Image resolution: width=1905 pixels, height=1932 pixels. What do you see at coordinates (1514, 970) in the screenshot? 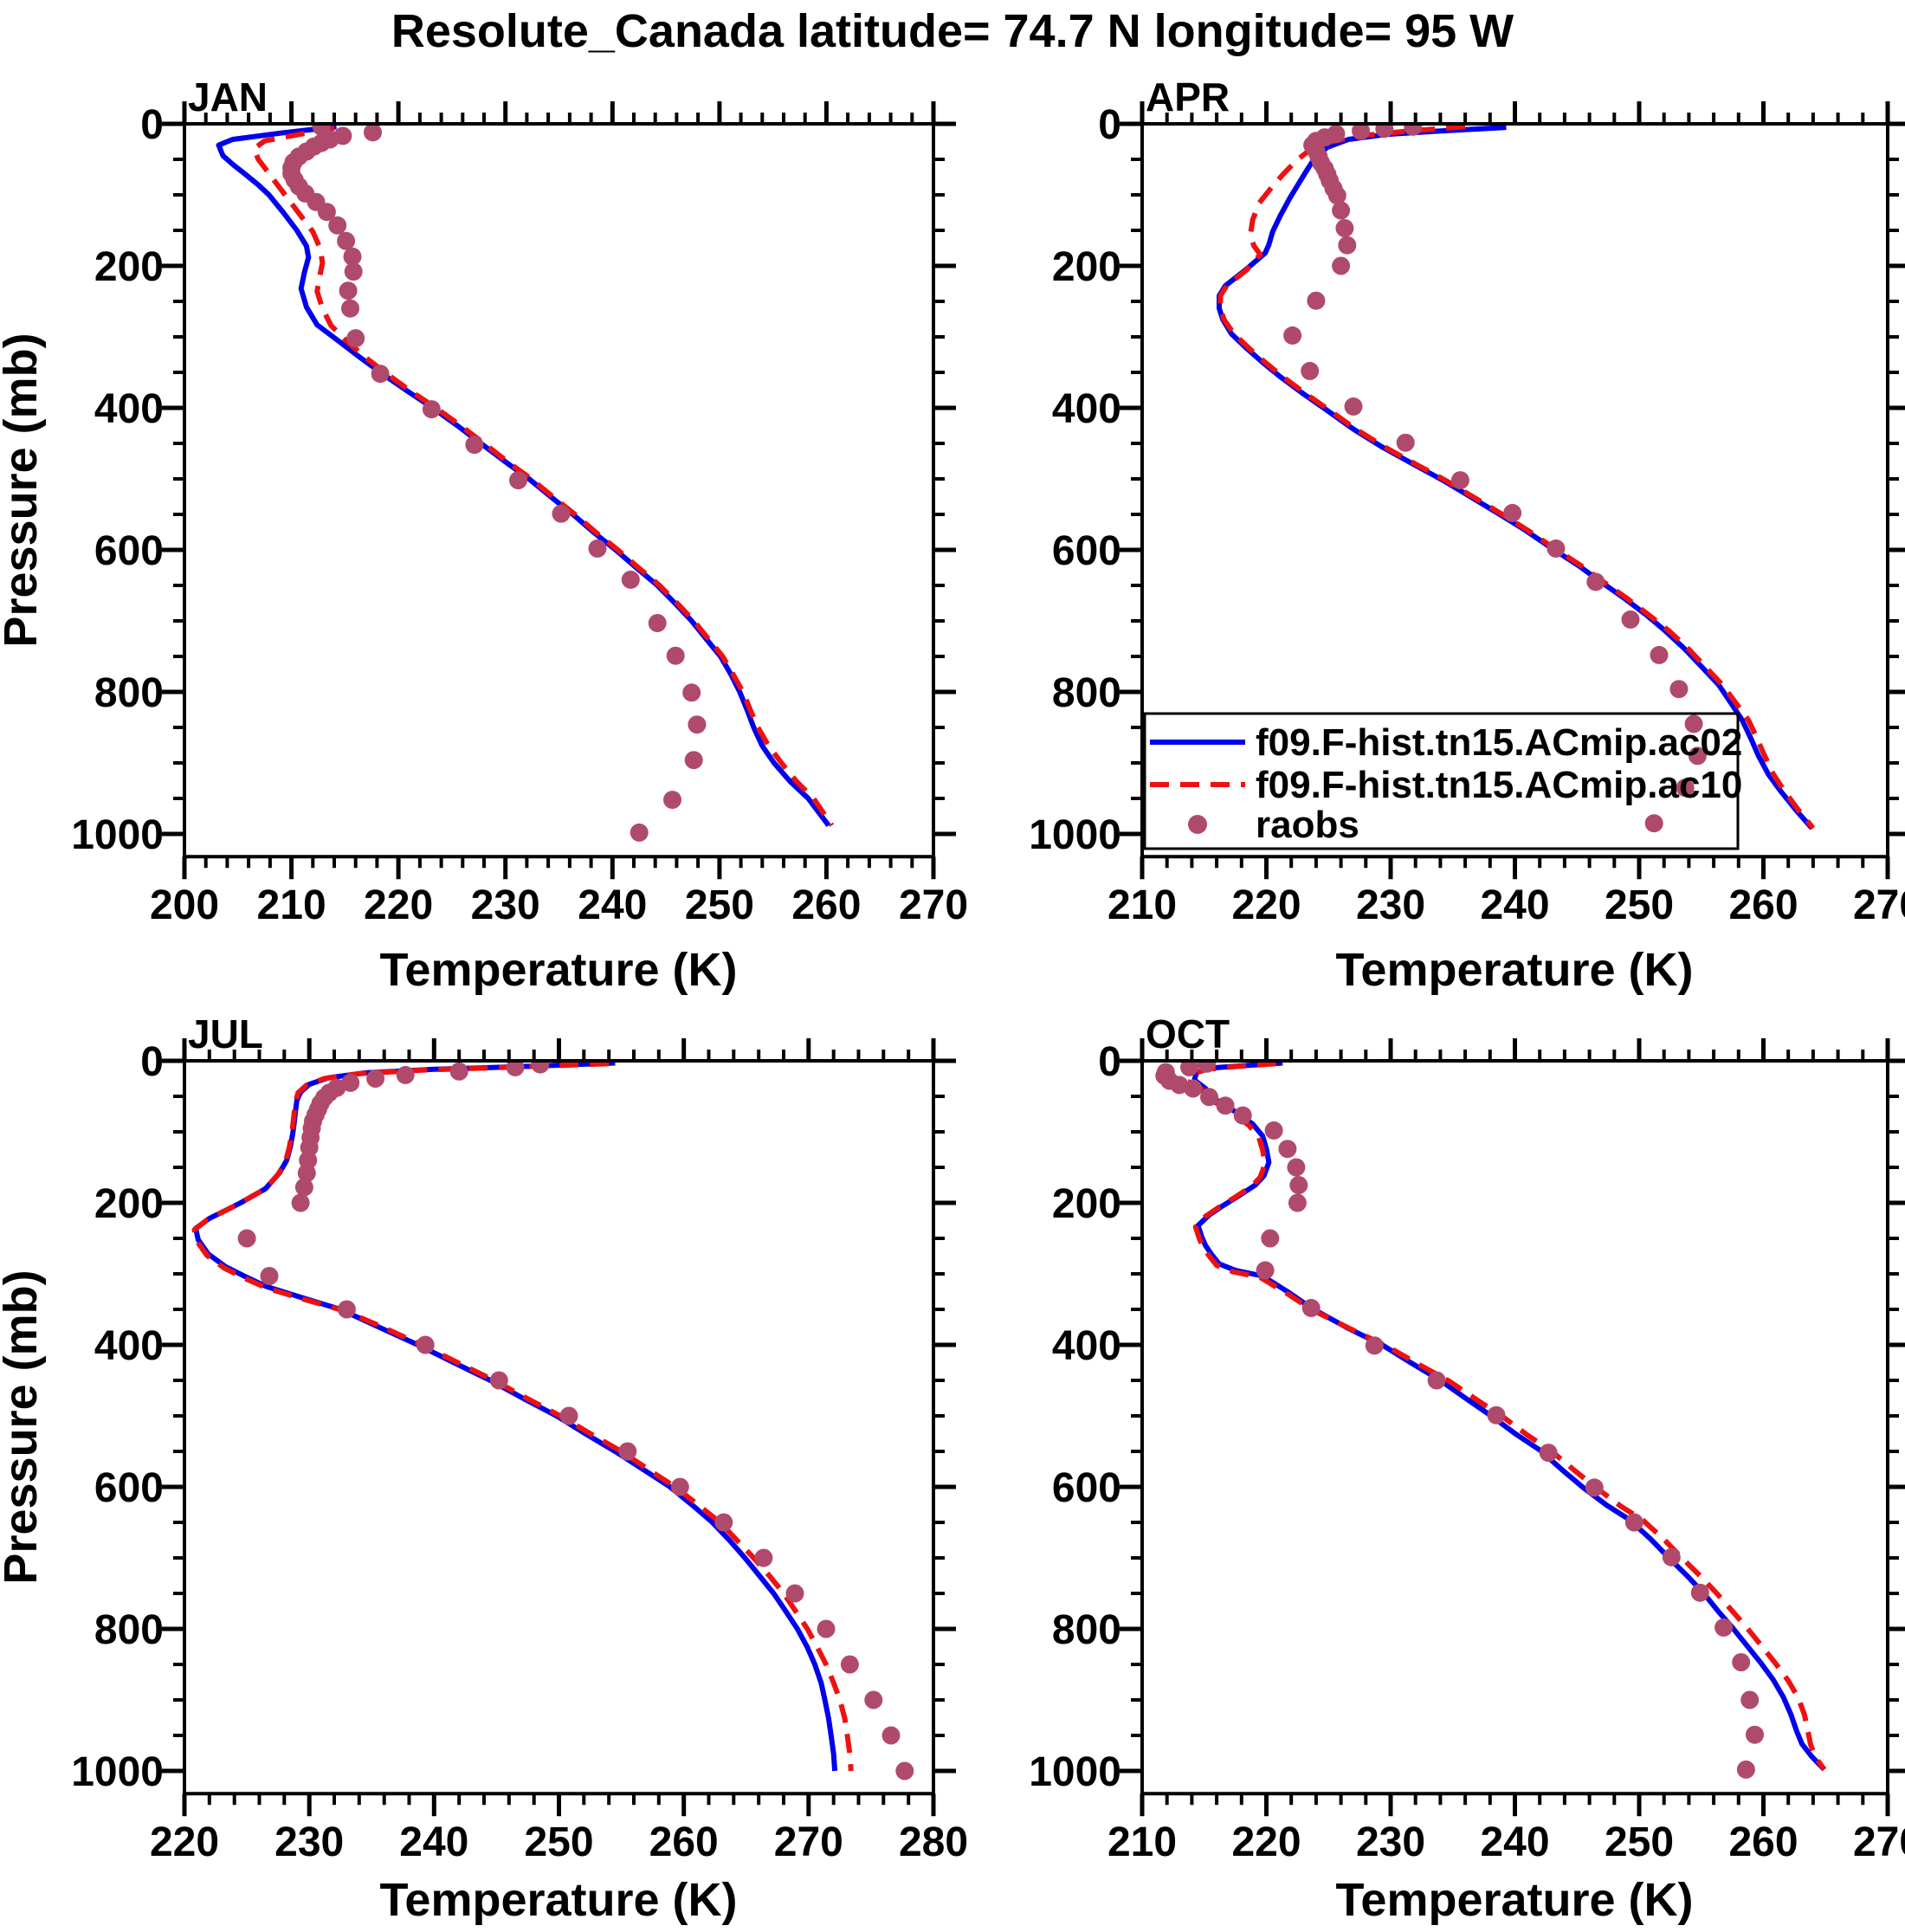
I see `x-axis-title-apr: Temperature (K)` at bounding box center [1514, 970].